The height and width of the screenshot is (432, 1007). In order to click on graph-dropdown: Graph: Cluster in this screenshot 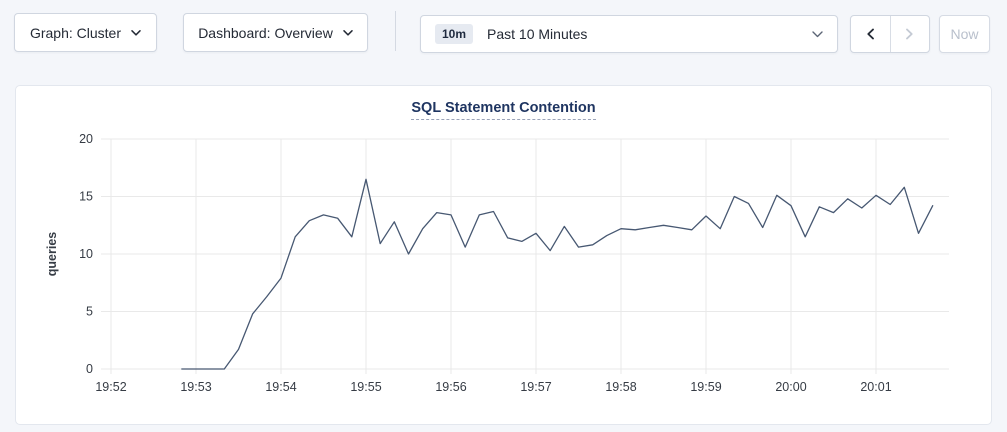, I will do `click(85, 32)`.